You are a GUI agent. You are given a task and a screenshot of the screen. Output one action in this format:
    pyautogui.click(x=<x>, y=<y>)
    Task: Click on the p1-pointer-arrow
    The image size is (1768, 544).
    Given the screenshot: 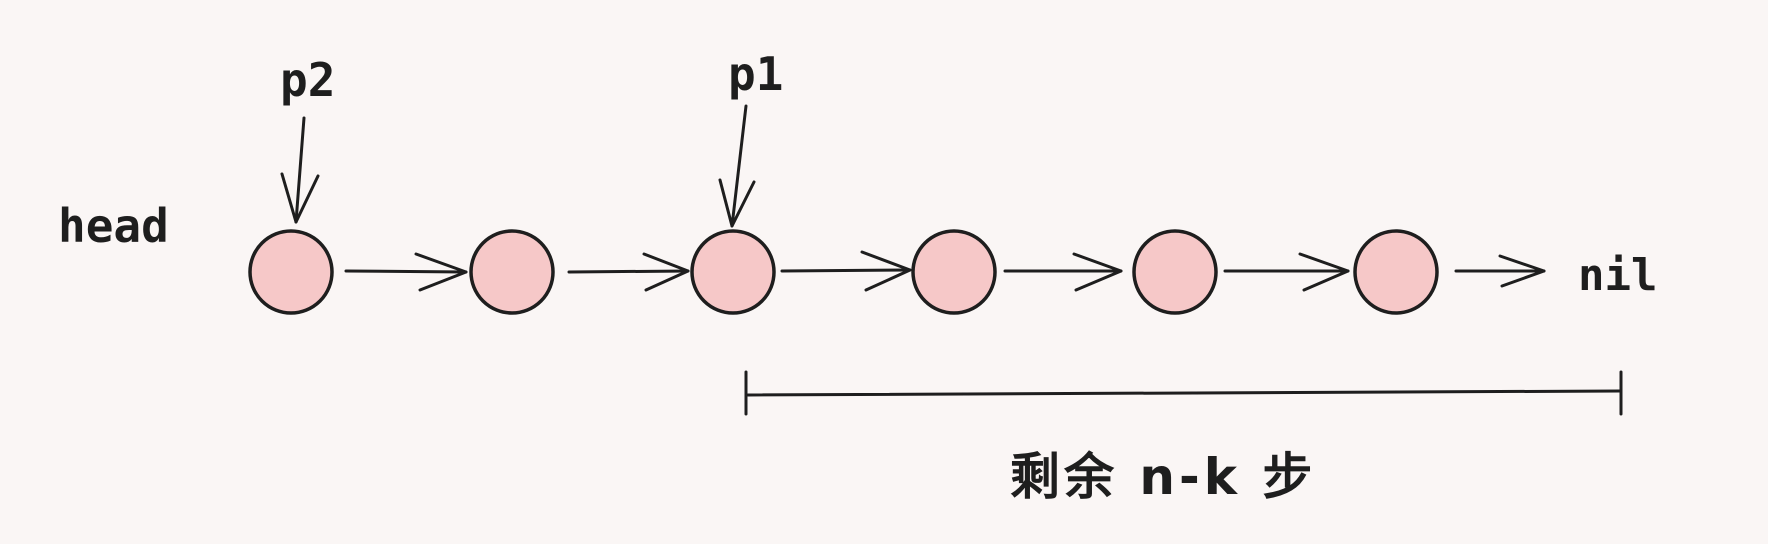 What is the action you would take?
    pyautogui.click(x=737, y=166)
    